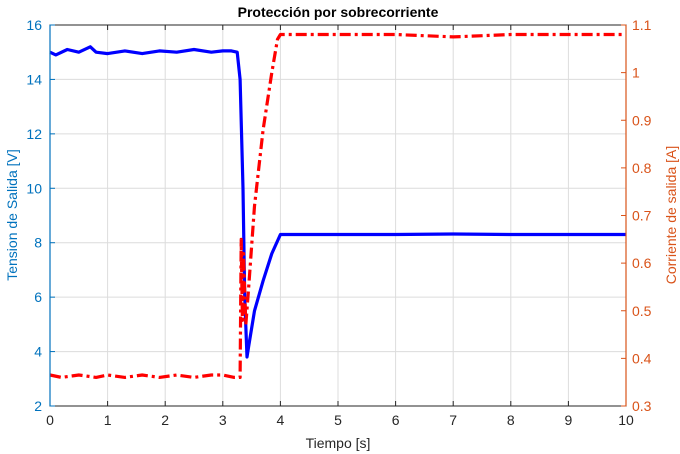 This screenshot has height=454, width=680. What do you see at coordinates (569, 420) in the screenshot?
I see `x-tick-label: 9` at bounding box center [569, 420].